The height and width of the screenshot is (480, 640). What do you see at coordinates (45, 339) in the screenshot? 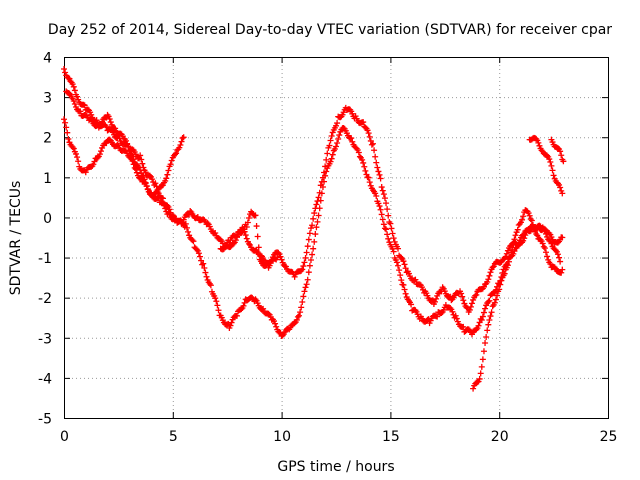
I see `y-tick-label: -3` at bounding box center [45, 339].